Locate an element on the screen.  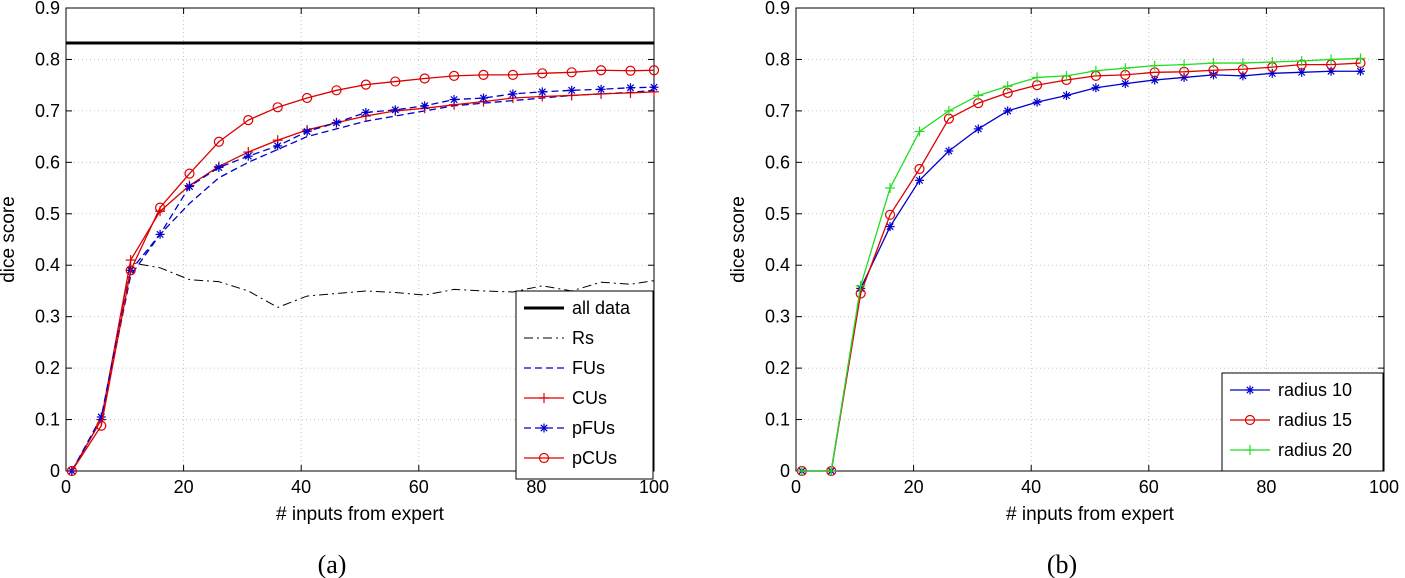
legend-item: radius 10 is located at coordinates (1291, 390).